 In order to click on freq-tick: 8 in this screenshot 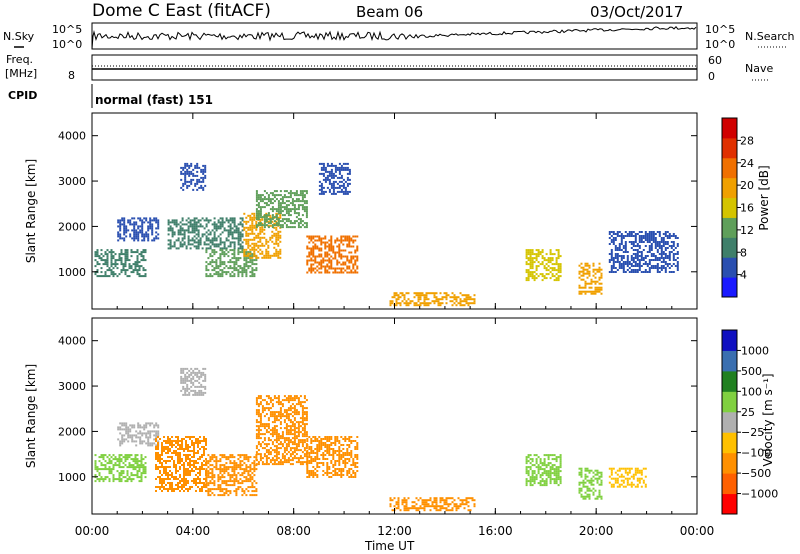, I will do `click(71, 75)`.